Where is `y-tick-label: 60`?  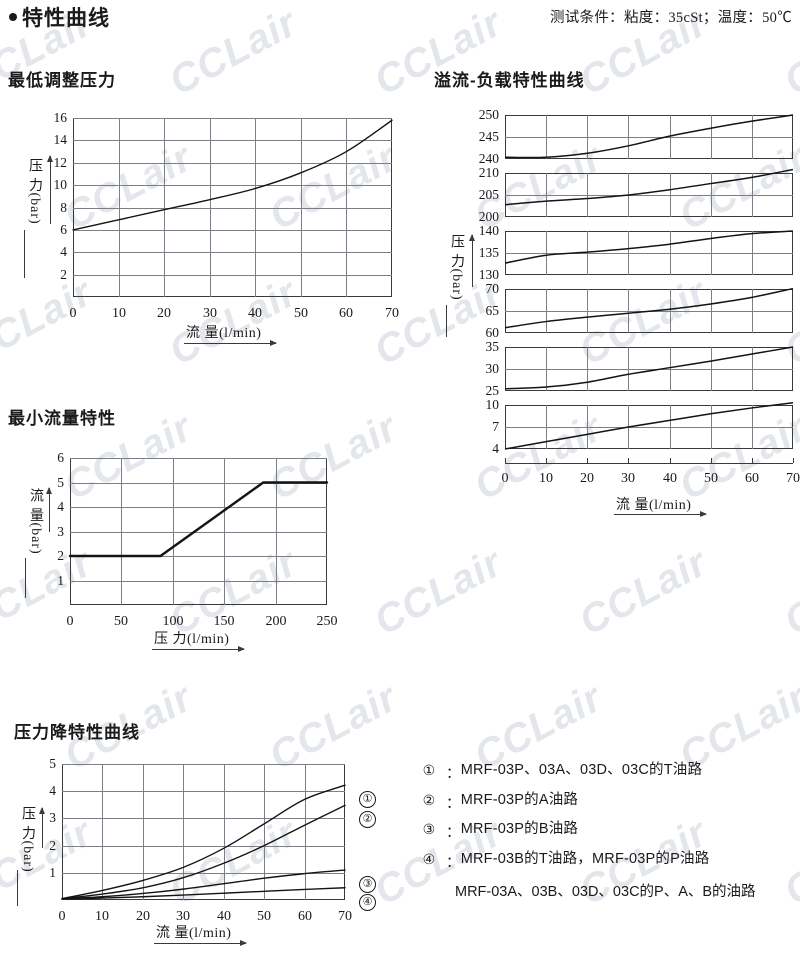 y-tick-label: 60 is located at coordinates (492, 332).